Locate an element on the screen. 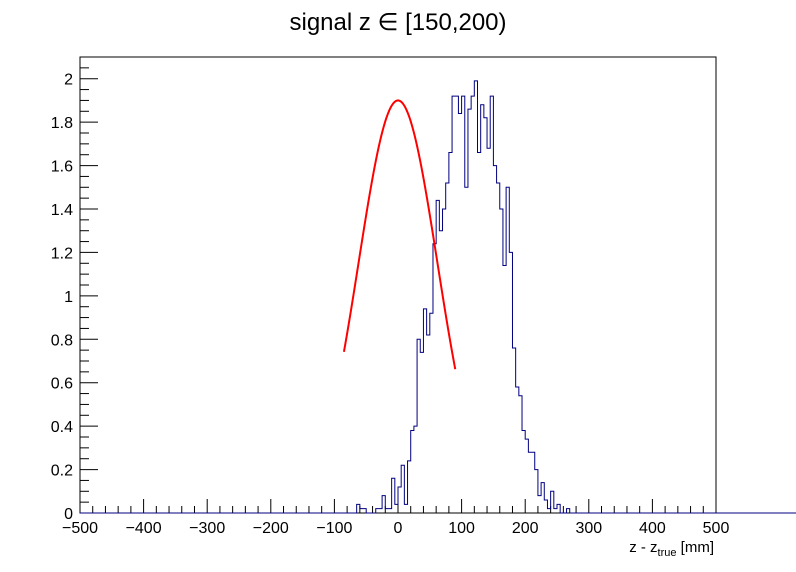 This screenshot has height=572, width=796. x-axis: −500 −400 −300 −200 −100 0 100 200 300 400 500 is located at coordinates (395, 518).